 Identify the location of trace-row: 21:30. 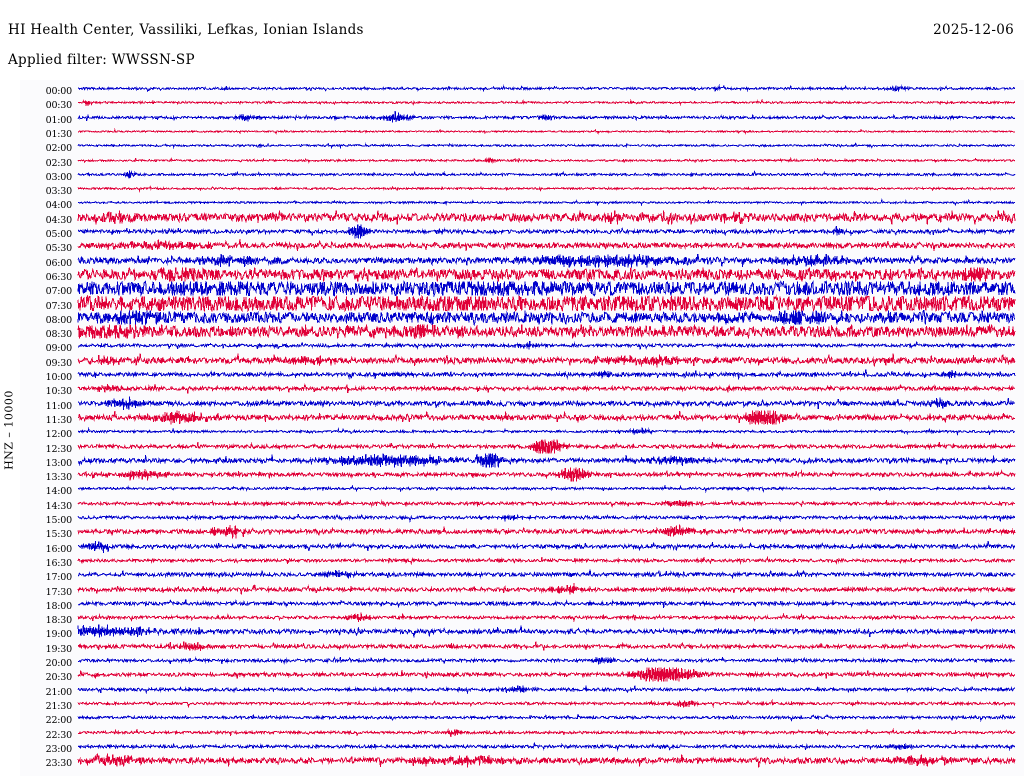
(522, 707).